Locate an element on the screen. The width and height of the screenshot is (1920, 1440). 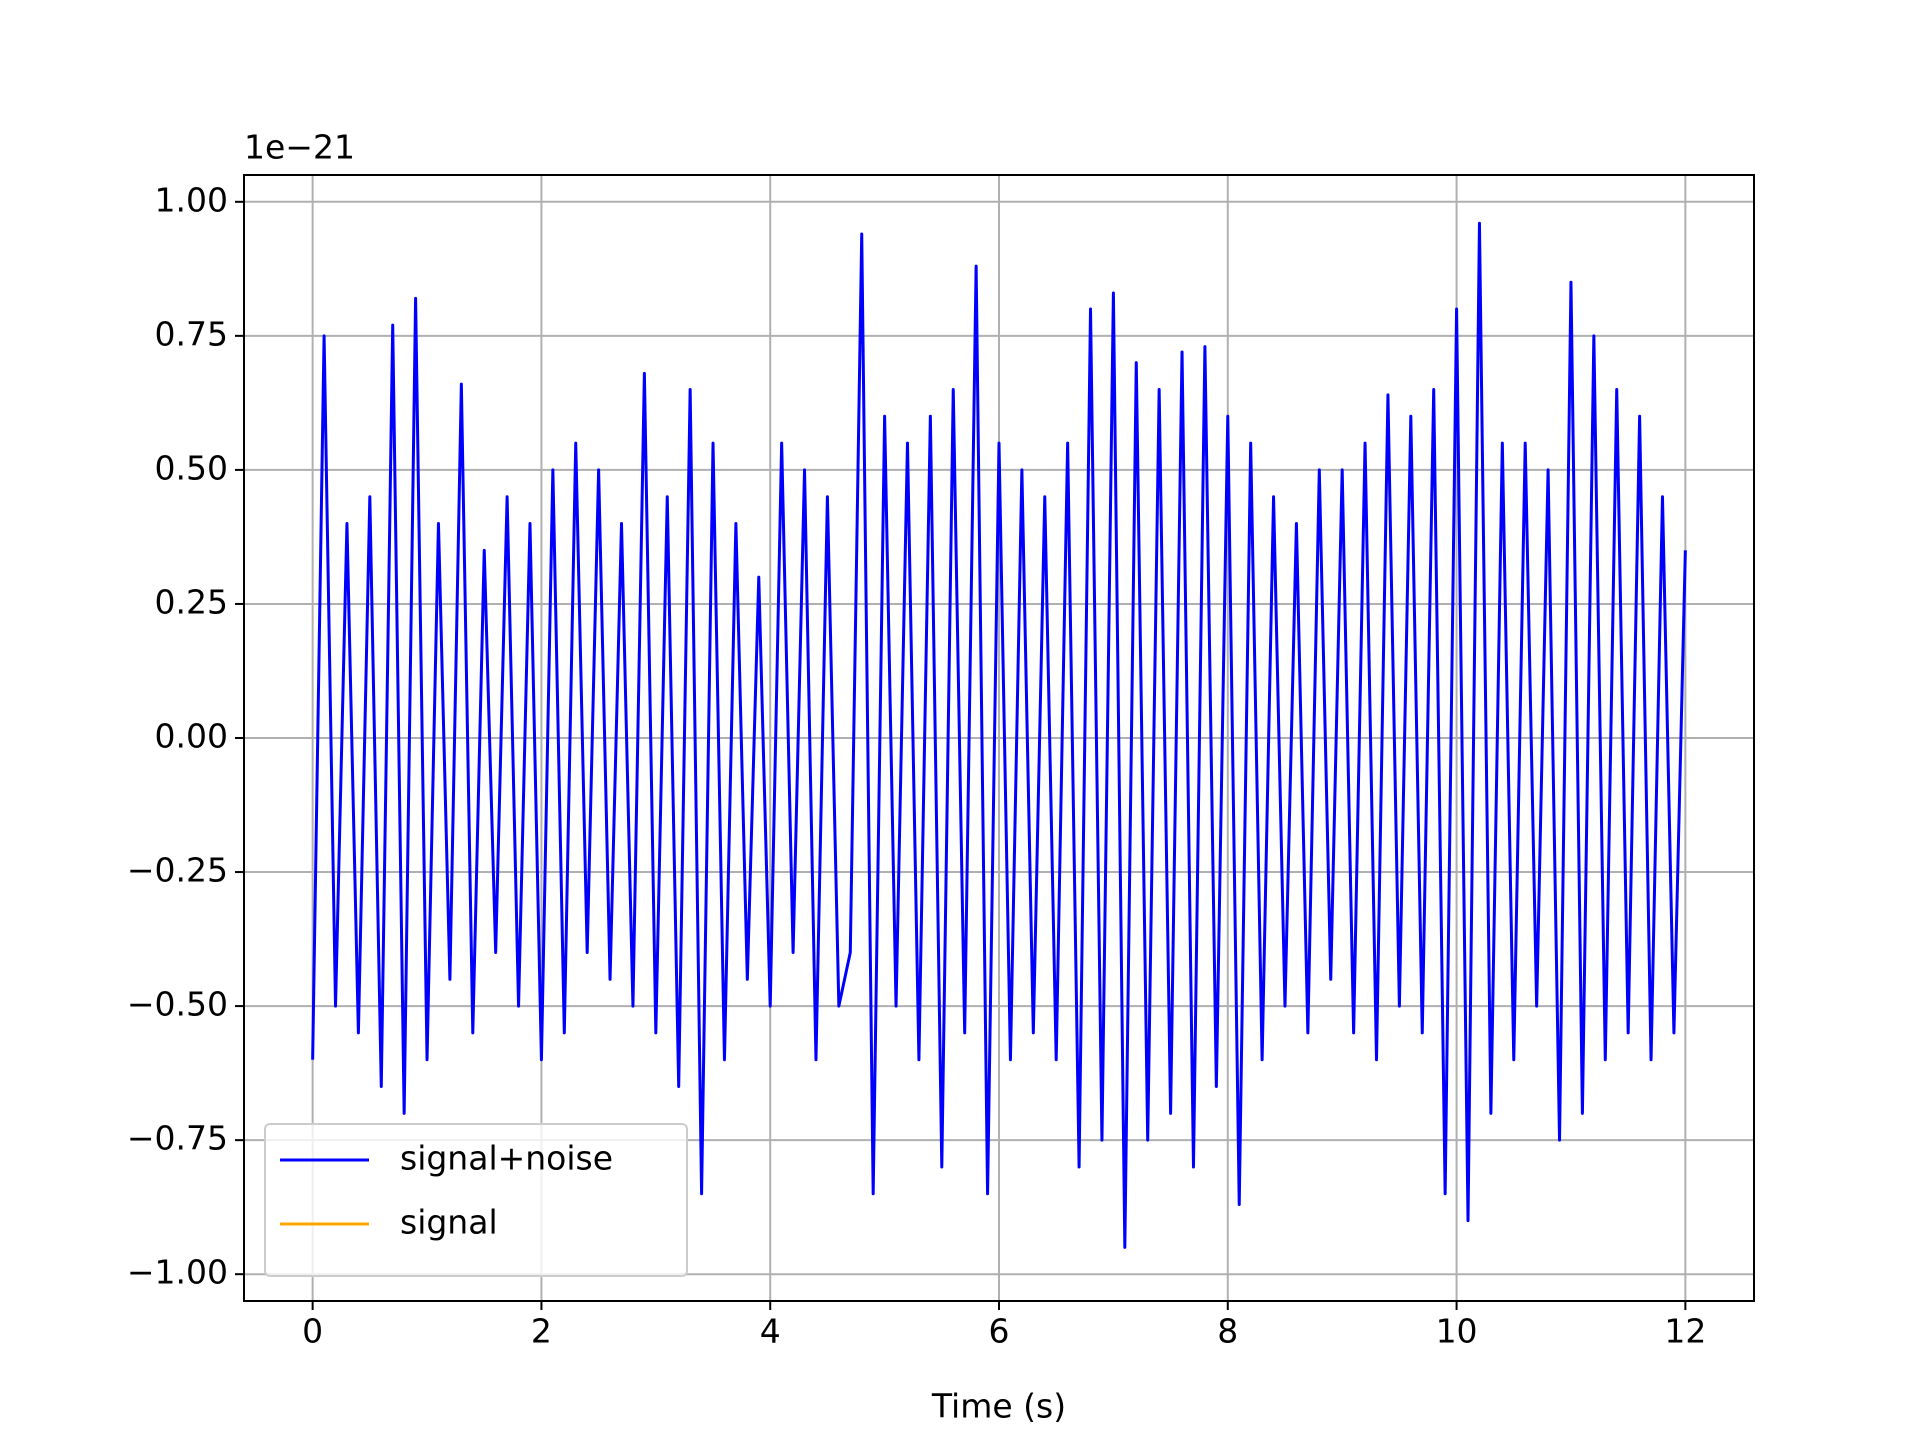
x-tick-label: 6 is located at coordinates (999, 1331).